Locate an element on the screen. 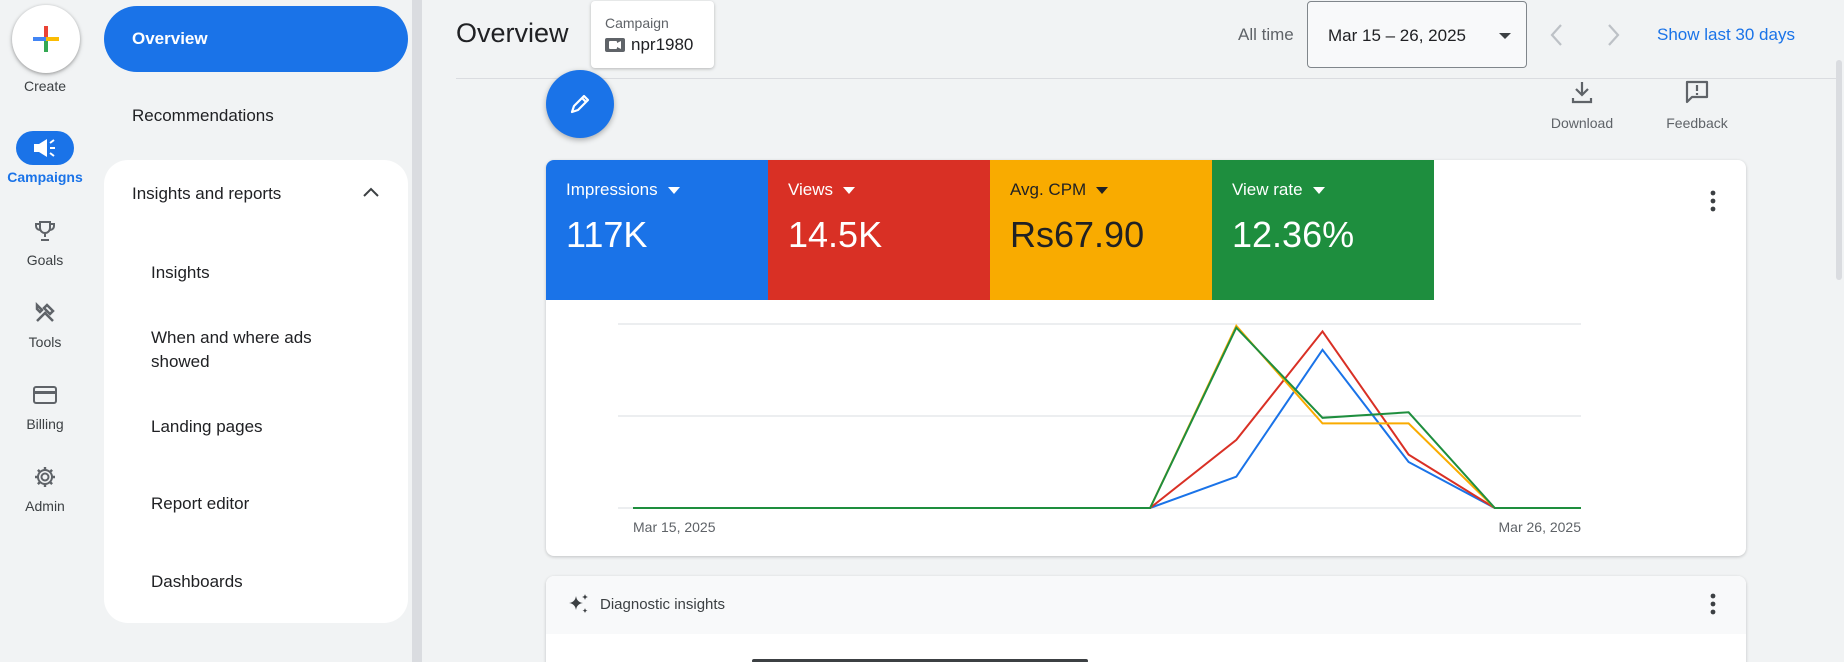 The image size is (1844, 662). nav-item-dashboards: Dashboards is located at coordinates (197, 581).